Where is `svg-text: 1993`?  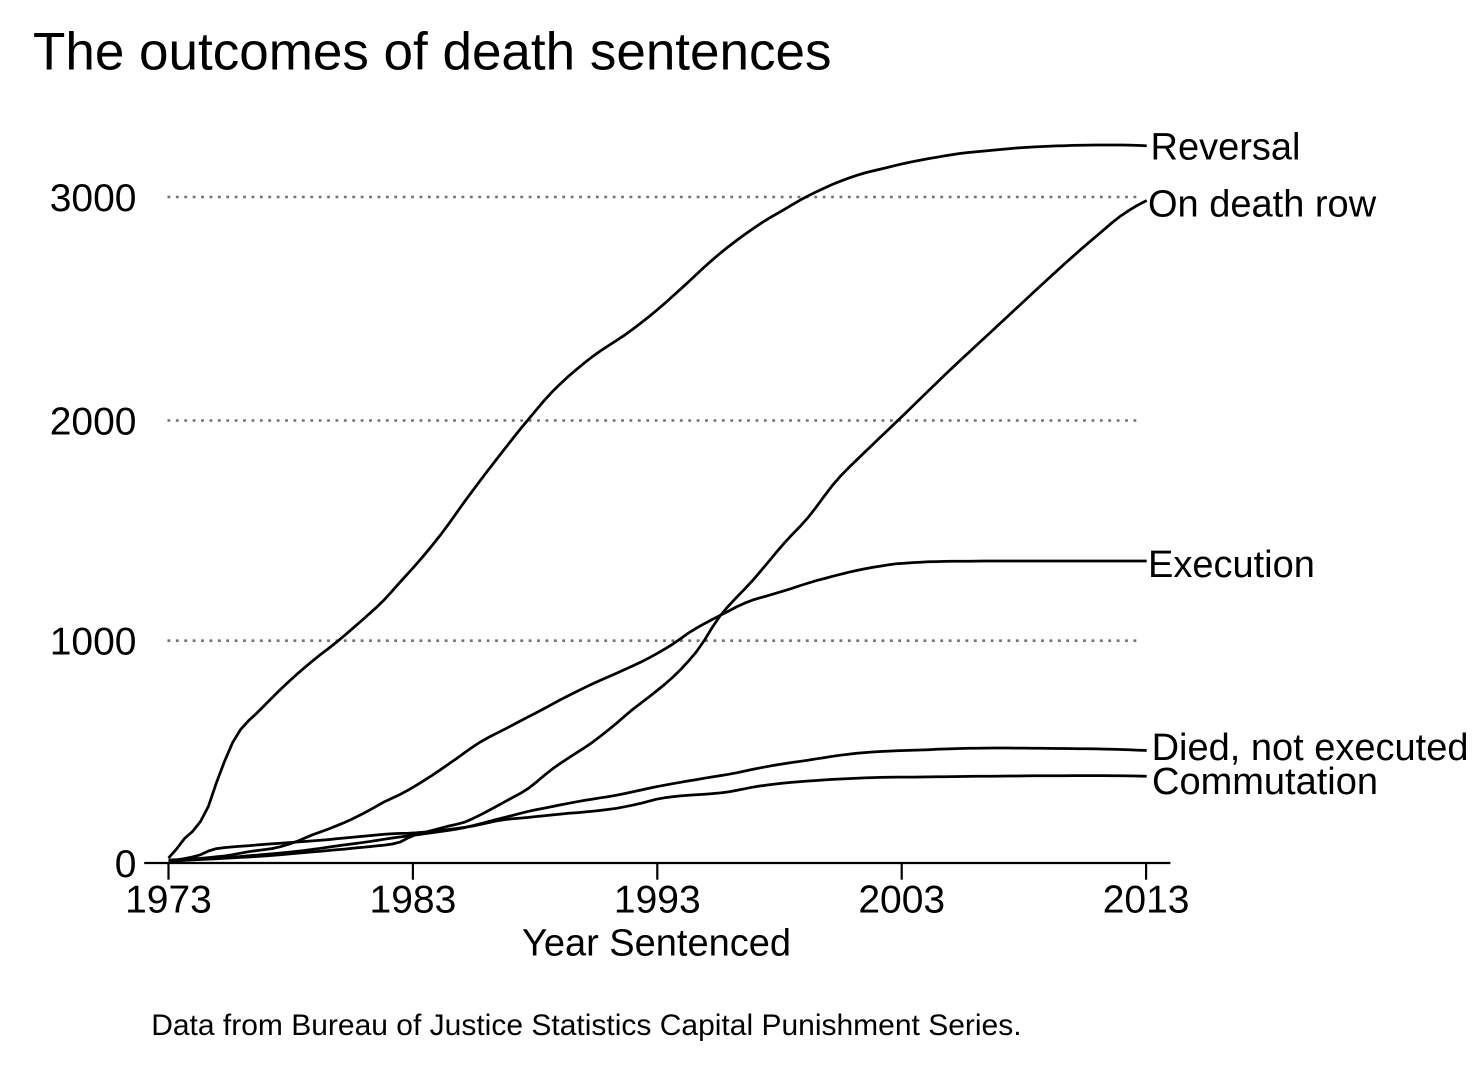 svg-text: 1993 is located at coordinates (657, 900).